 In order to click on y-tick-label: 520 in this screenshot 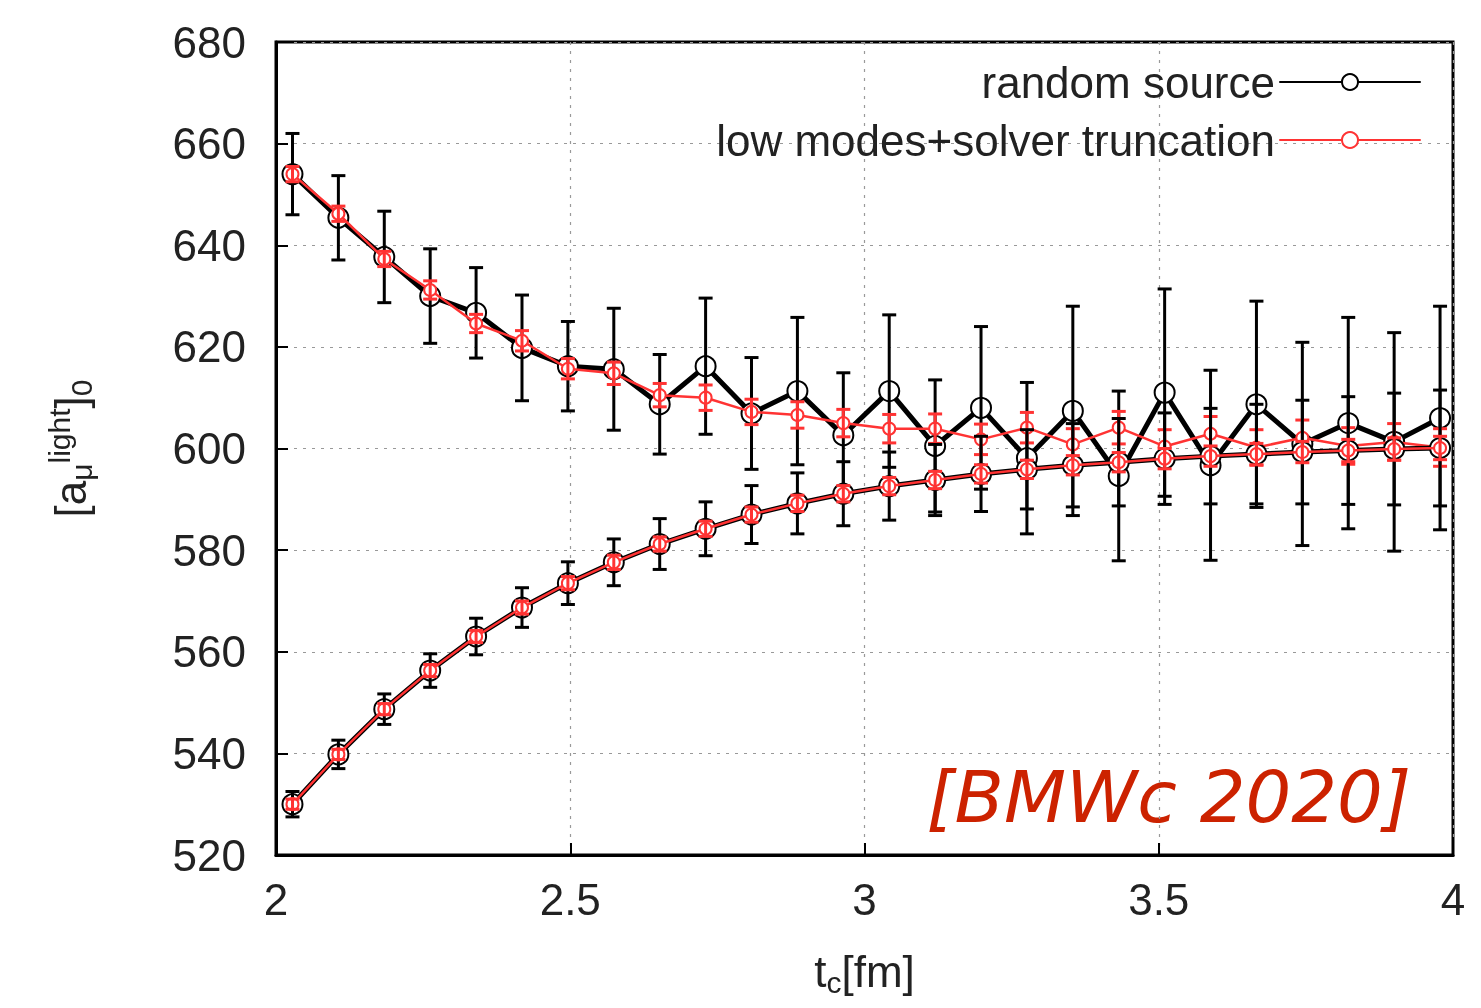, I will do `click(209, 855)`.